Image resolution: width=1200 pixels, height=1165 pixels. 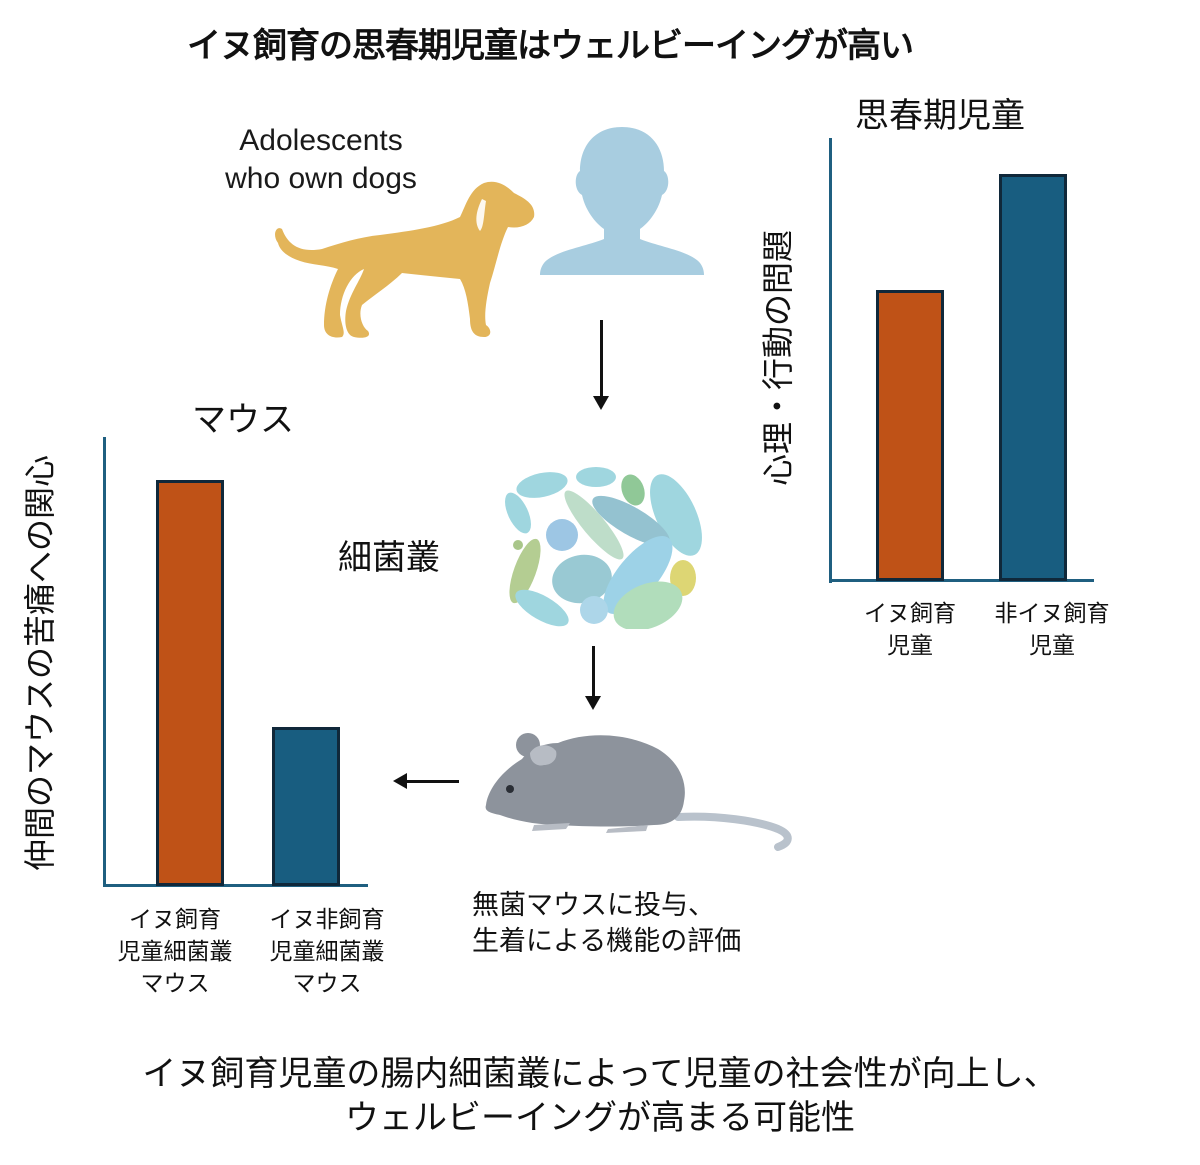 I want to click on mouse-chart-y-axis, so click(x=104, y=662).